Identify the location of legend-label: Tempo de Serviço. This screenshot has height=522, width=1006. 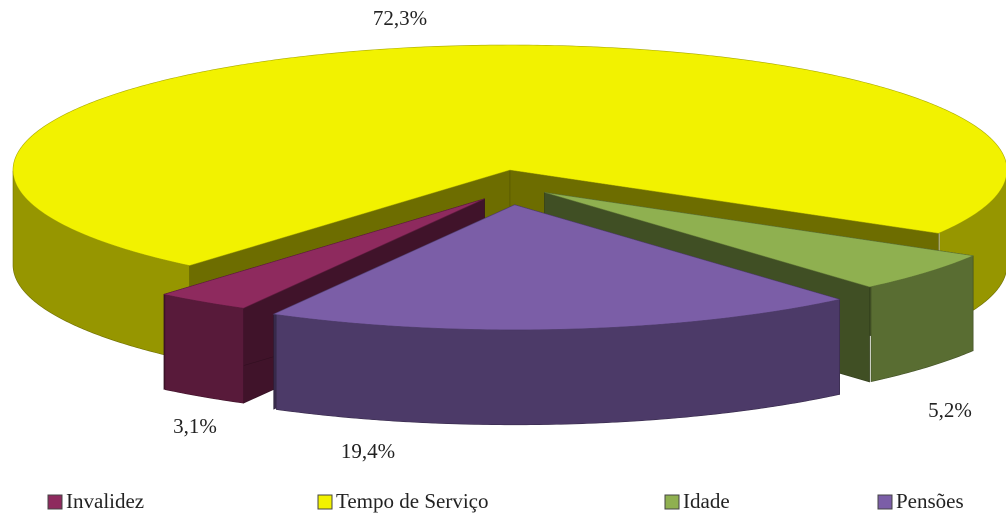
(412, 501).